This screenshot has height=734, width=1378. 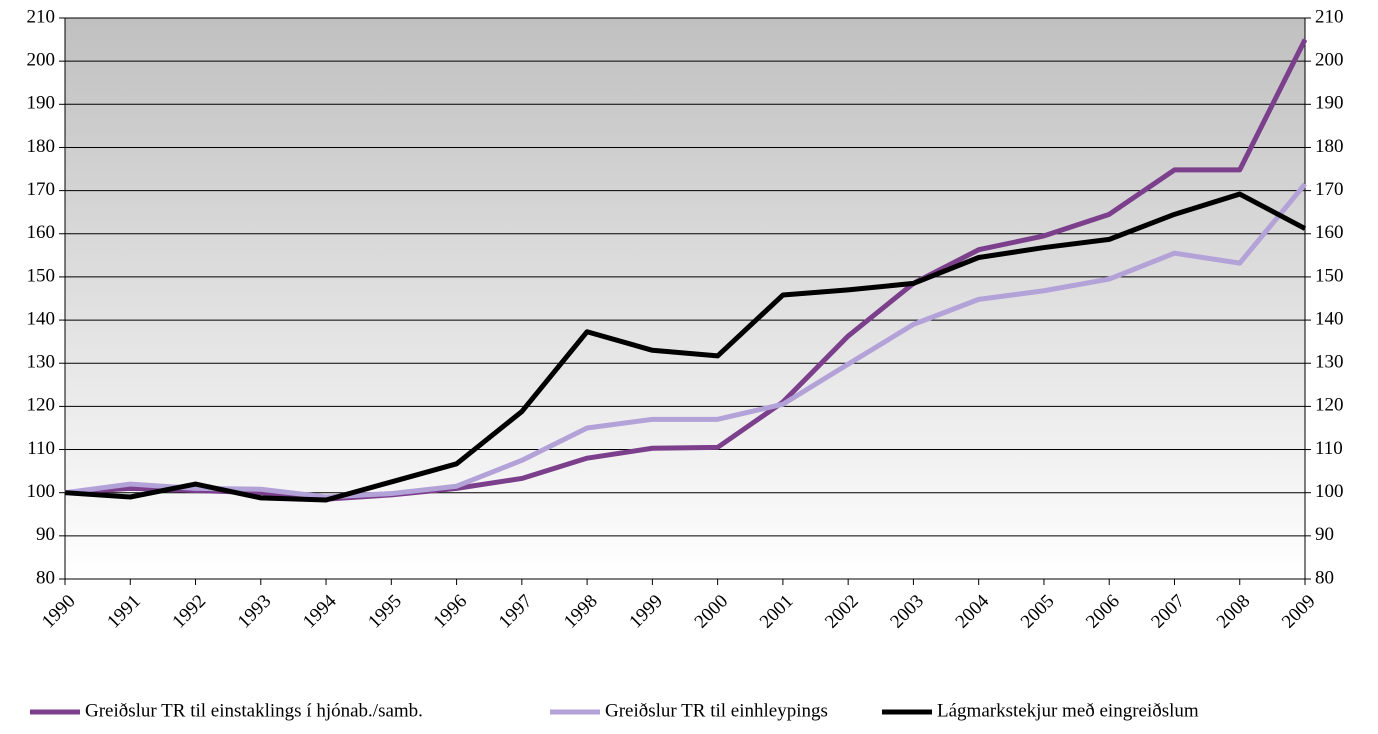 What do you see at coordinates (1329, 318) in the screenshot?
I see `y2-tick-label: 140` at bounding box center [1329, 318].